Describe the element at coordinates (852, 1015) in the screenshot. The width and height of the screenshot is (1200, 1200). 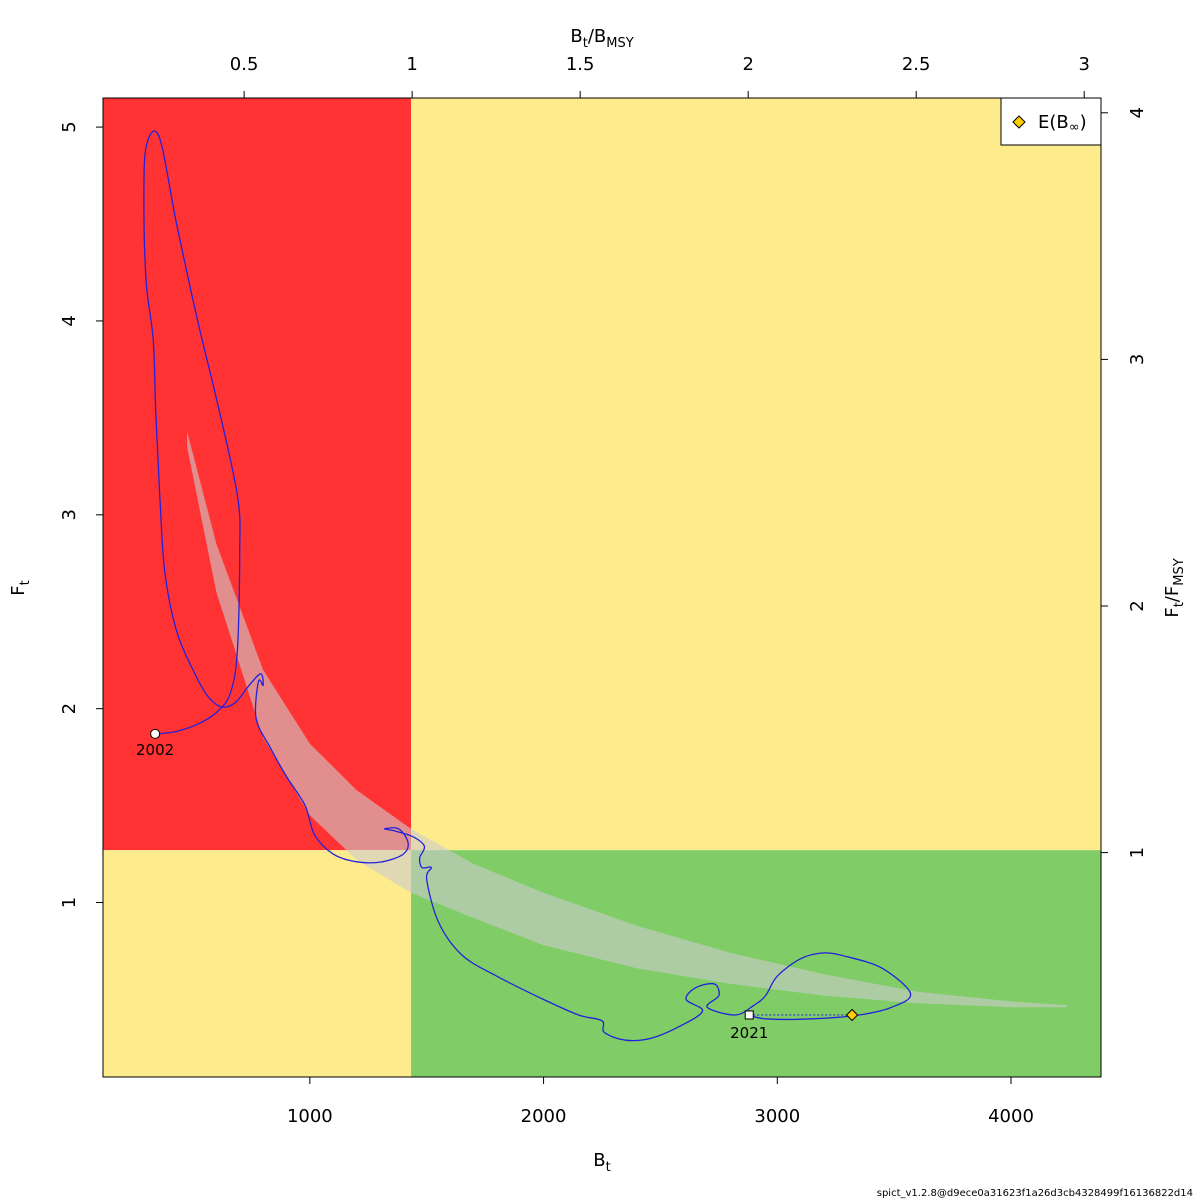
I see `expected-equilibrium-marker` at that location.